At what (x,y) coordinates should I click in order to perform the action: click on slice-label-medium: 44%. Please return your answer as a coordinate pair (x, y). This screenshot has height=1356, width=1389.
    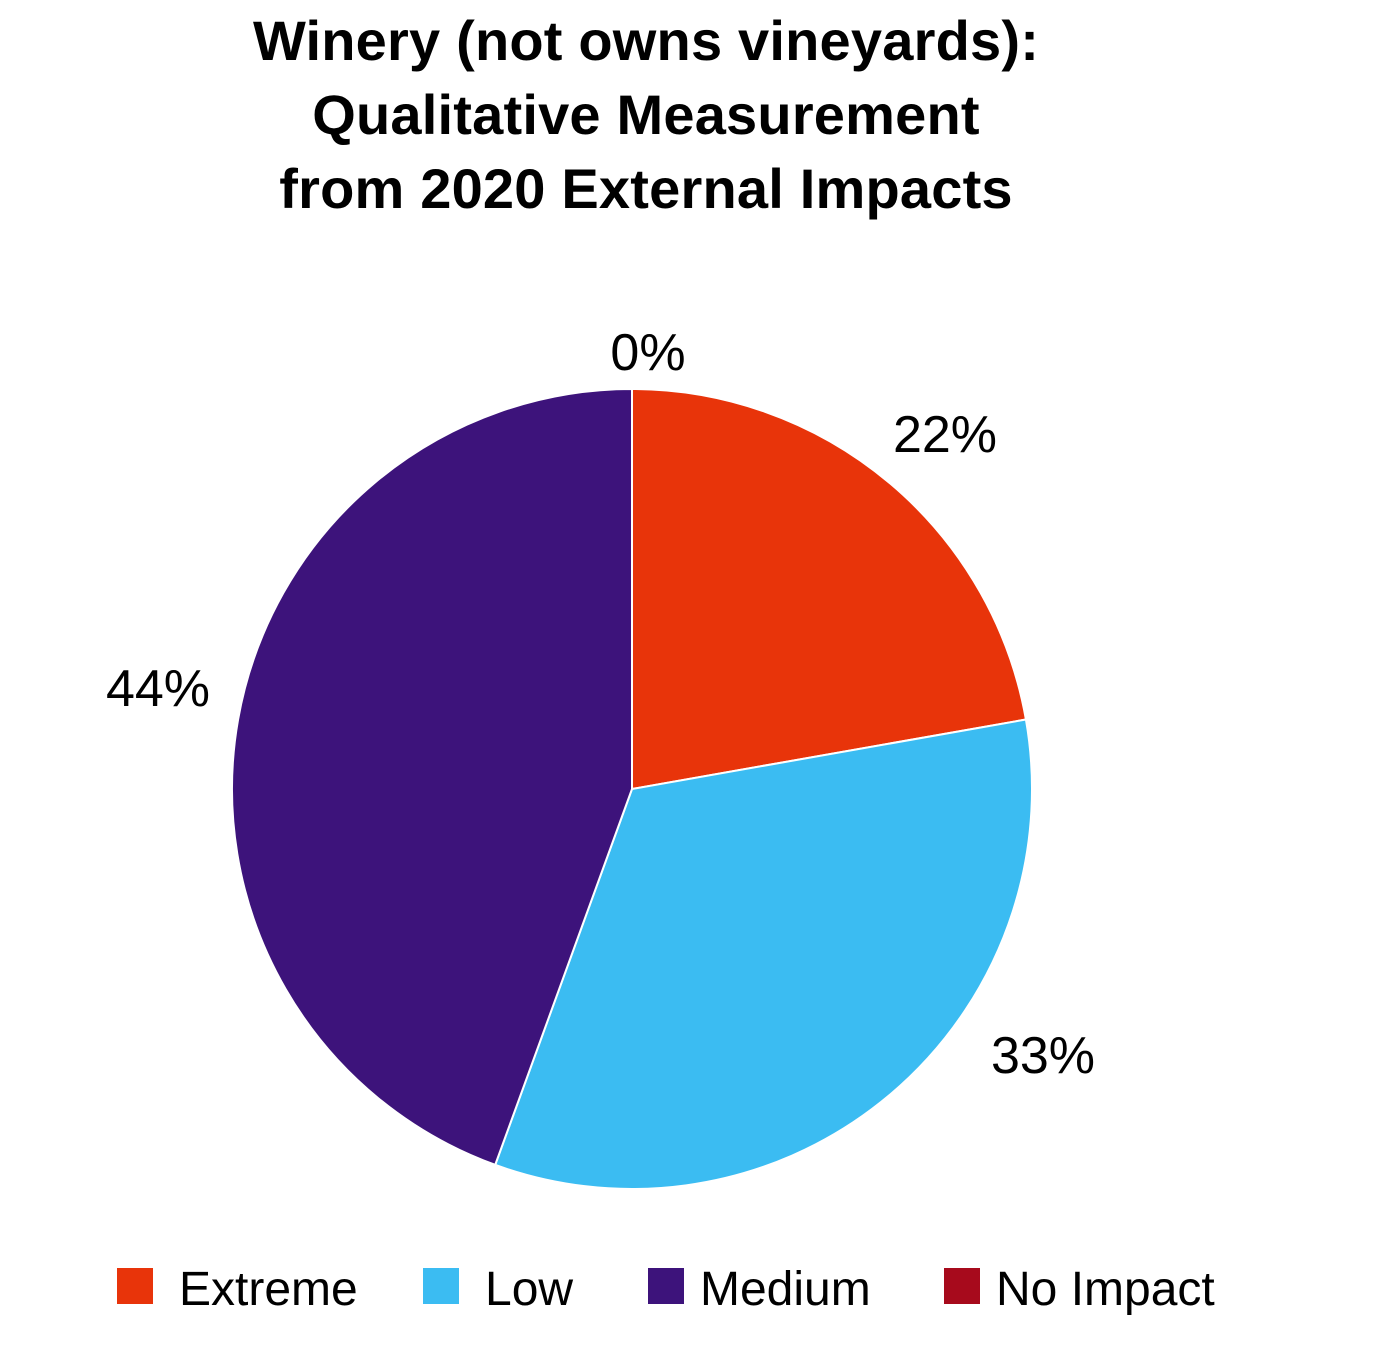
    Looking at the image, I should click on (158, 689).